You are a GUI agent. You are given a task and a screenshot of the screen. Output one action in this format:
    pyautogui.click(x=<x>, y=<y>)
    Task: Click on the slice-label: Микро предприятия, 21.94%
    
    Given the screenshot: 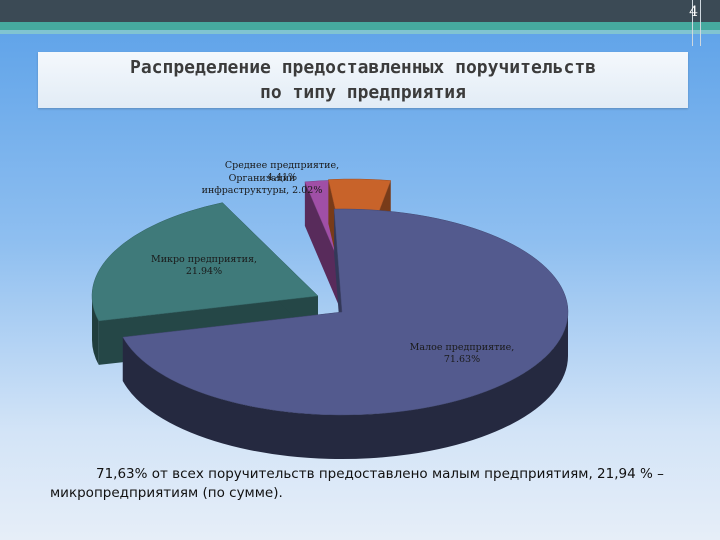 What is the action you would take?
    pyautogui.click(x=204, y=265)
    